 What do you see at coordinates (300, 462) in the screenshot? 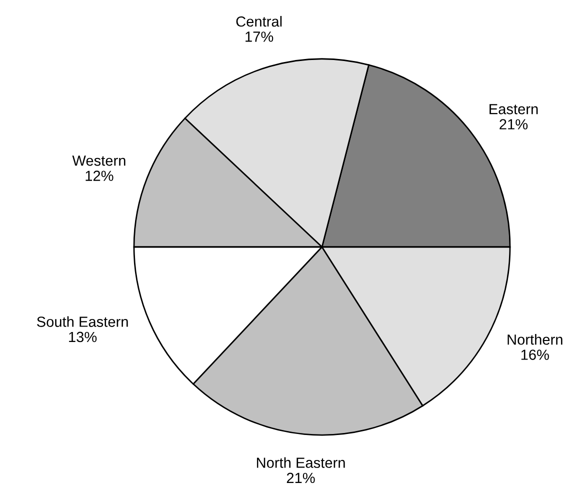
I see `slice-label: North Eastern` at bounding box center [300, 462].